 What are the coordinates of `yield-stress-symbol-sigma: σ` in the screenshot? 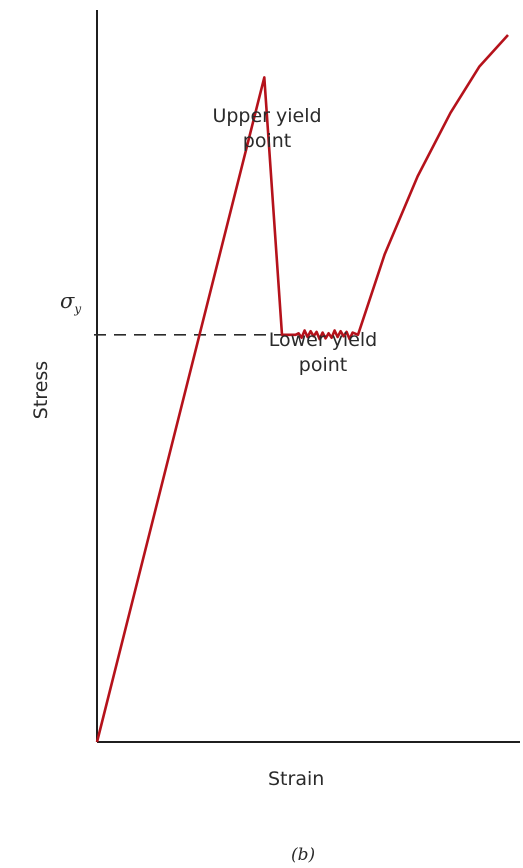 It's located at (67, 301).